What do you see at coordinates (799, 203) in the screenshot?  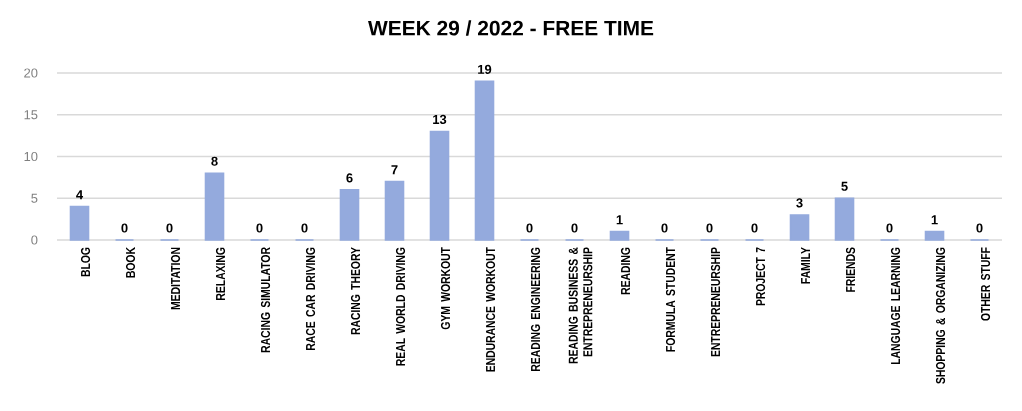 I see `data-label: 3` at bounding box center [799, 203].